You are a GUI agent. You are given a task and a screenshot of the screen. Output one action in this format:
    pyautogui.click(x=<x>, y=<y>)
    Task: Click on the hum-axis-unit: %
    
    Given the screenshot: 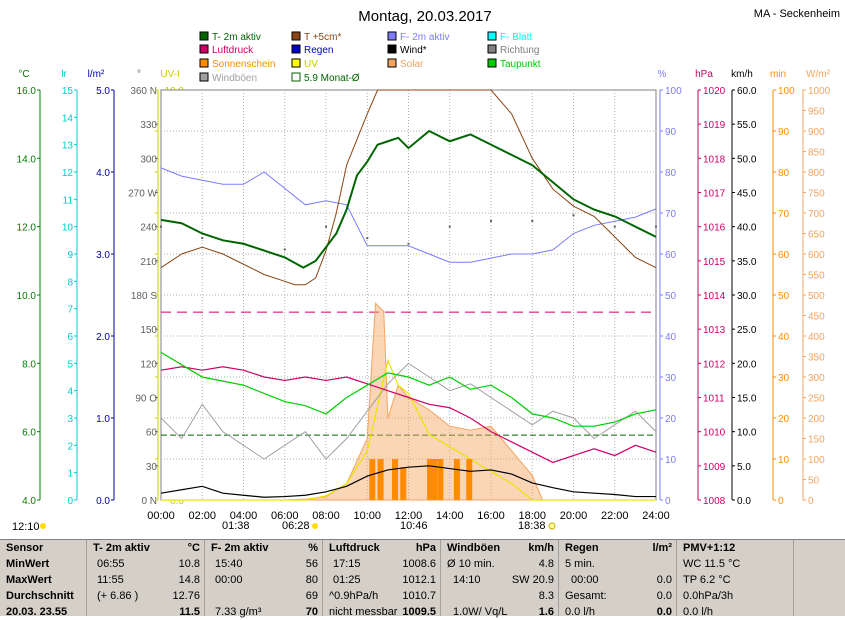 What is the action you would take?
    pyautogui.click(x=662, y=74)
    